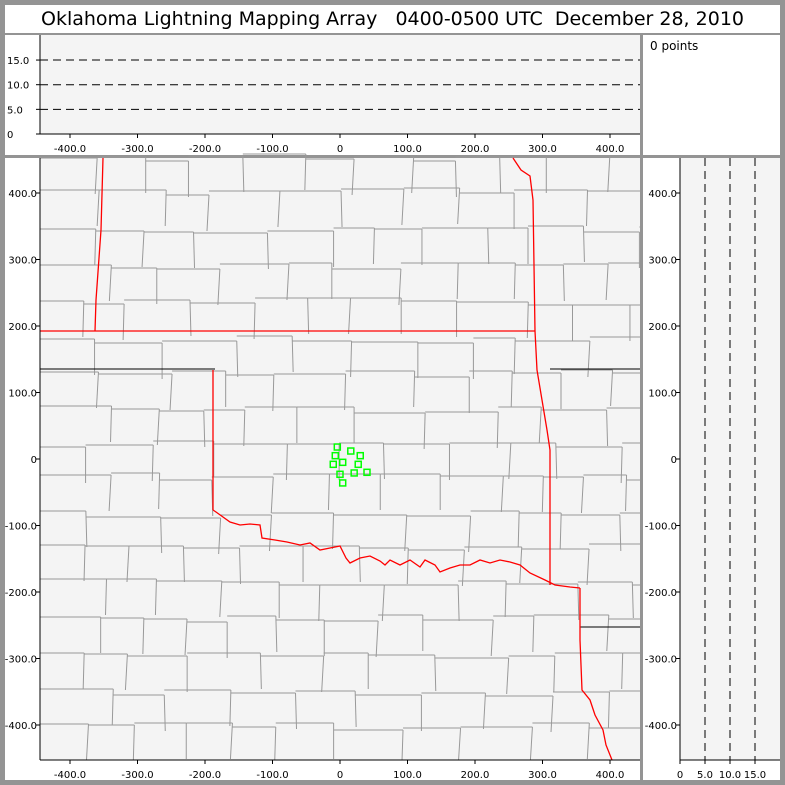 This screenshot has height=785, width=785. What do you see at coordinates (475, 775) in the screenshot?
I see `x-tick-label: 200.0` at bounding box center [475, 775].